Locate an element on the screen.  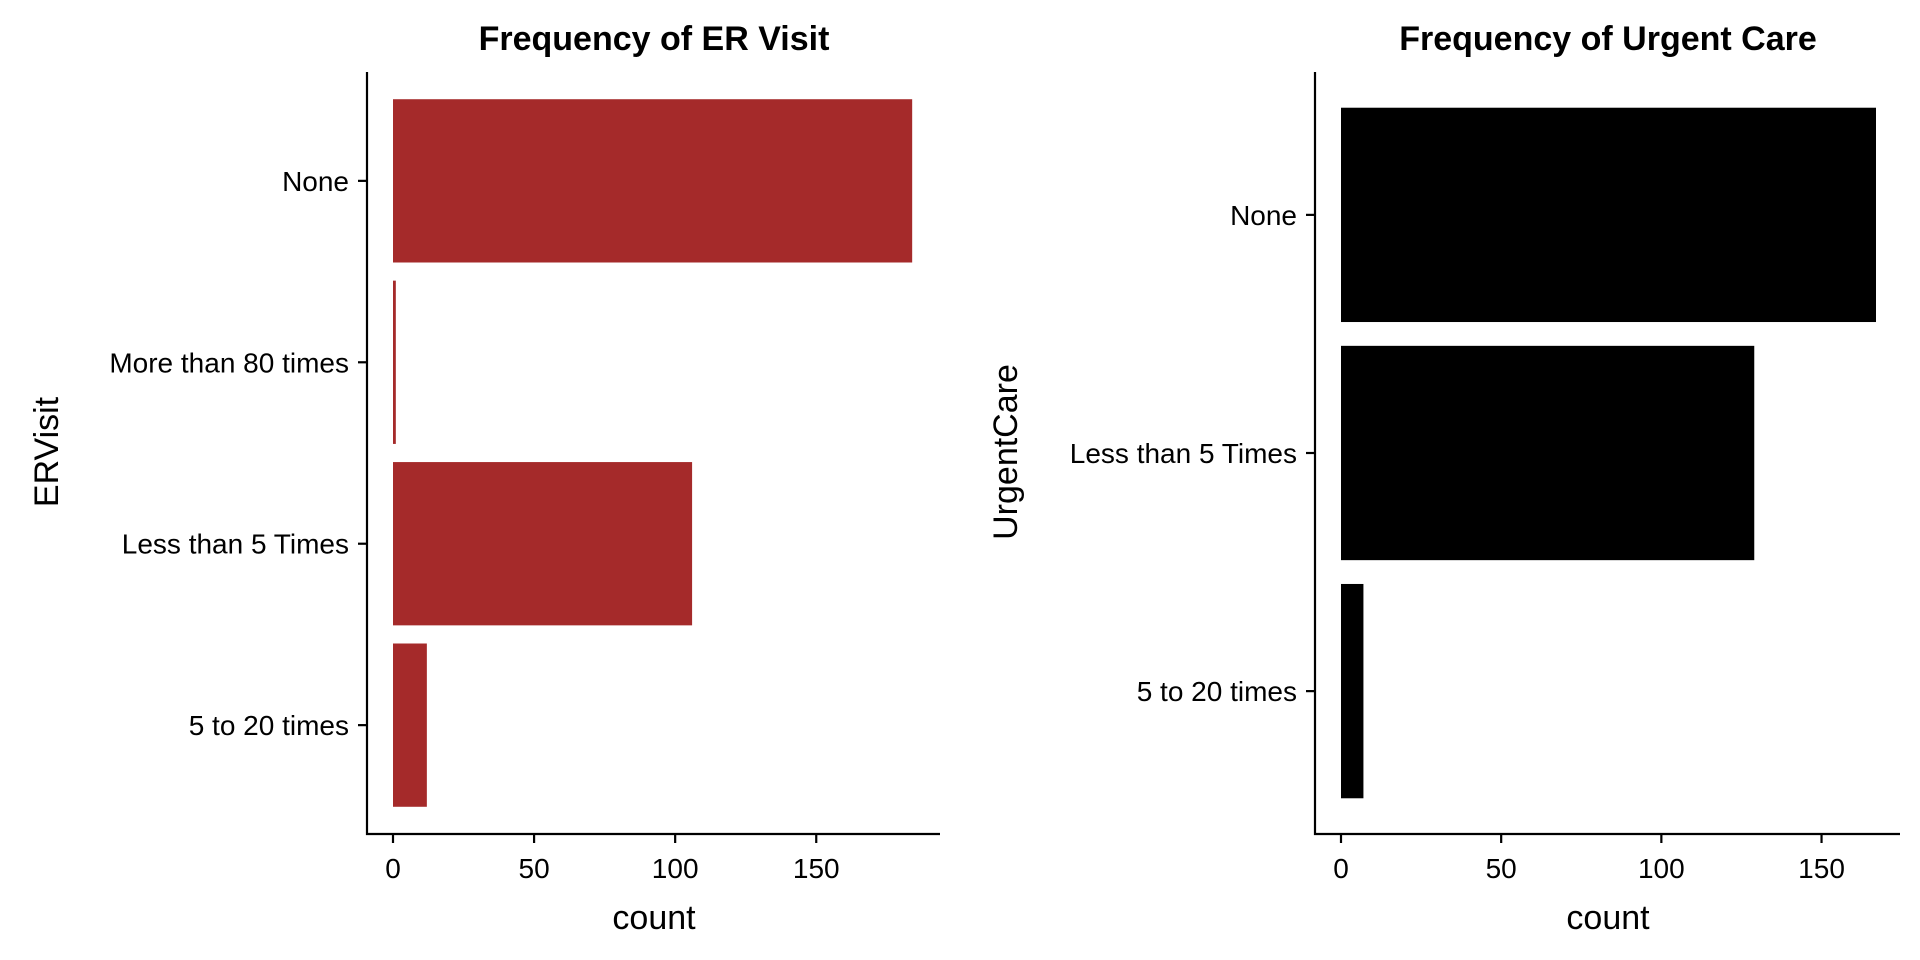
y-tick-label: More than 80 times is located at coordinates (229, 362).